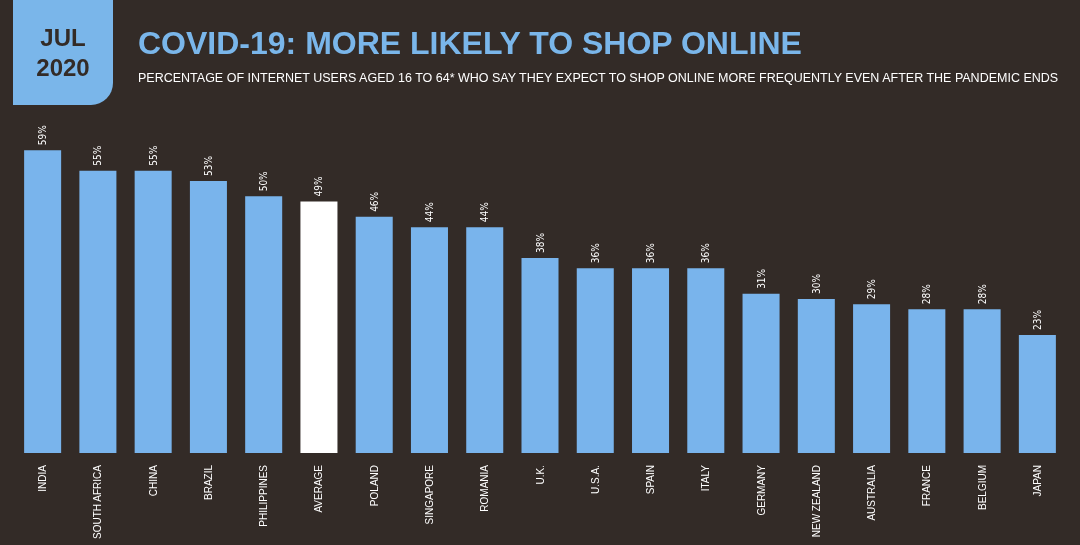 This screenshot has width=1080, height=545. What do you see at coordinates (651, 480) in the screenshot?
I see `x-tick-label: SPAIN` at bounding box center [651, 480].